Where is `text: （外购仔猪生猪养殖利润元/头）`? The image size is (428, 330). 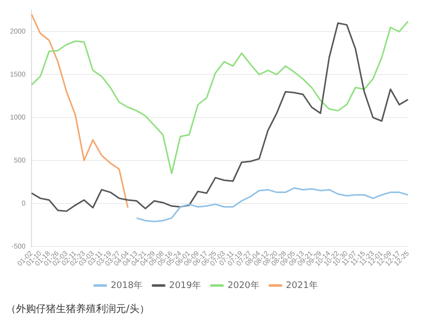 text: （外购仔猪生猪养殖利润元/头） is located at coordinates (78, 309).